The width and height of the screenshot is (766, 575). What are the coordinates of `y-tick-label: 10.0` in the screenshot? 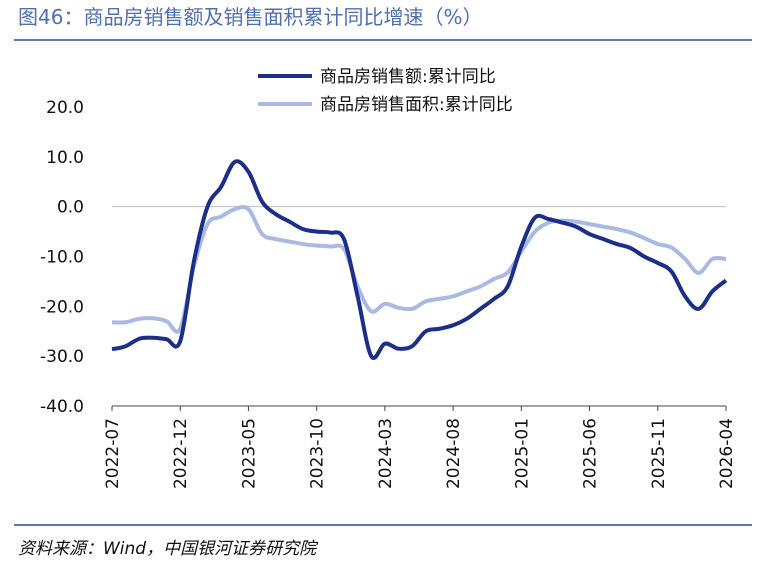 It's located at (65, 158).